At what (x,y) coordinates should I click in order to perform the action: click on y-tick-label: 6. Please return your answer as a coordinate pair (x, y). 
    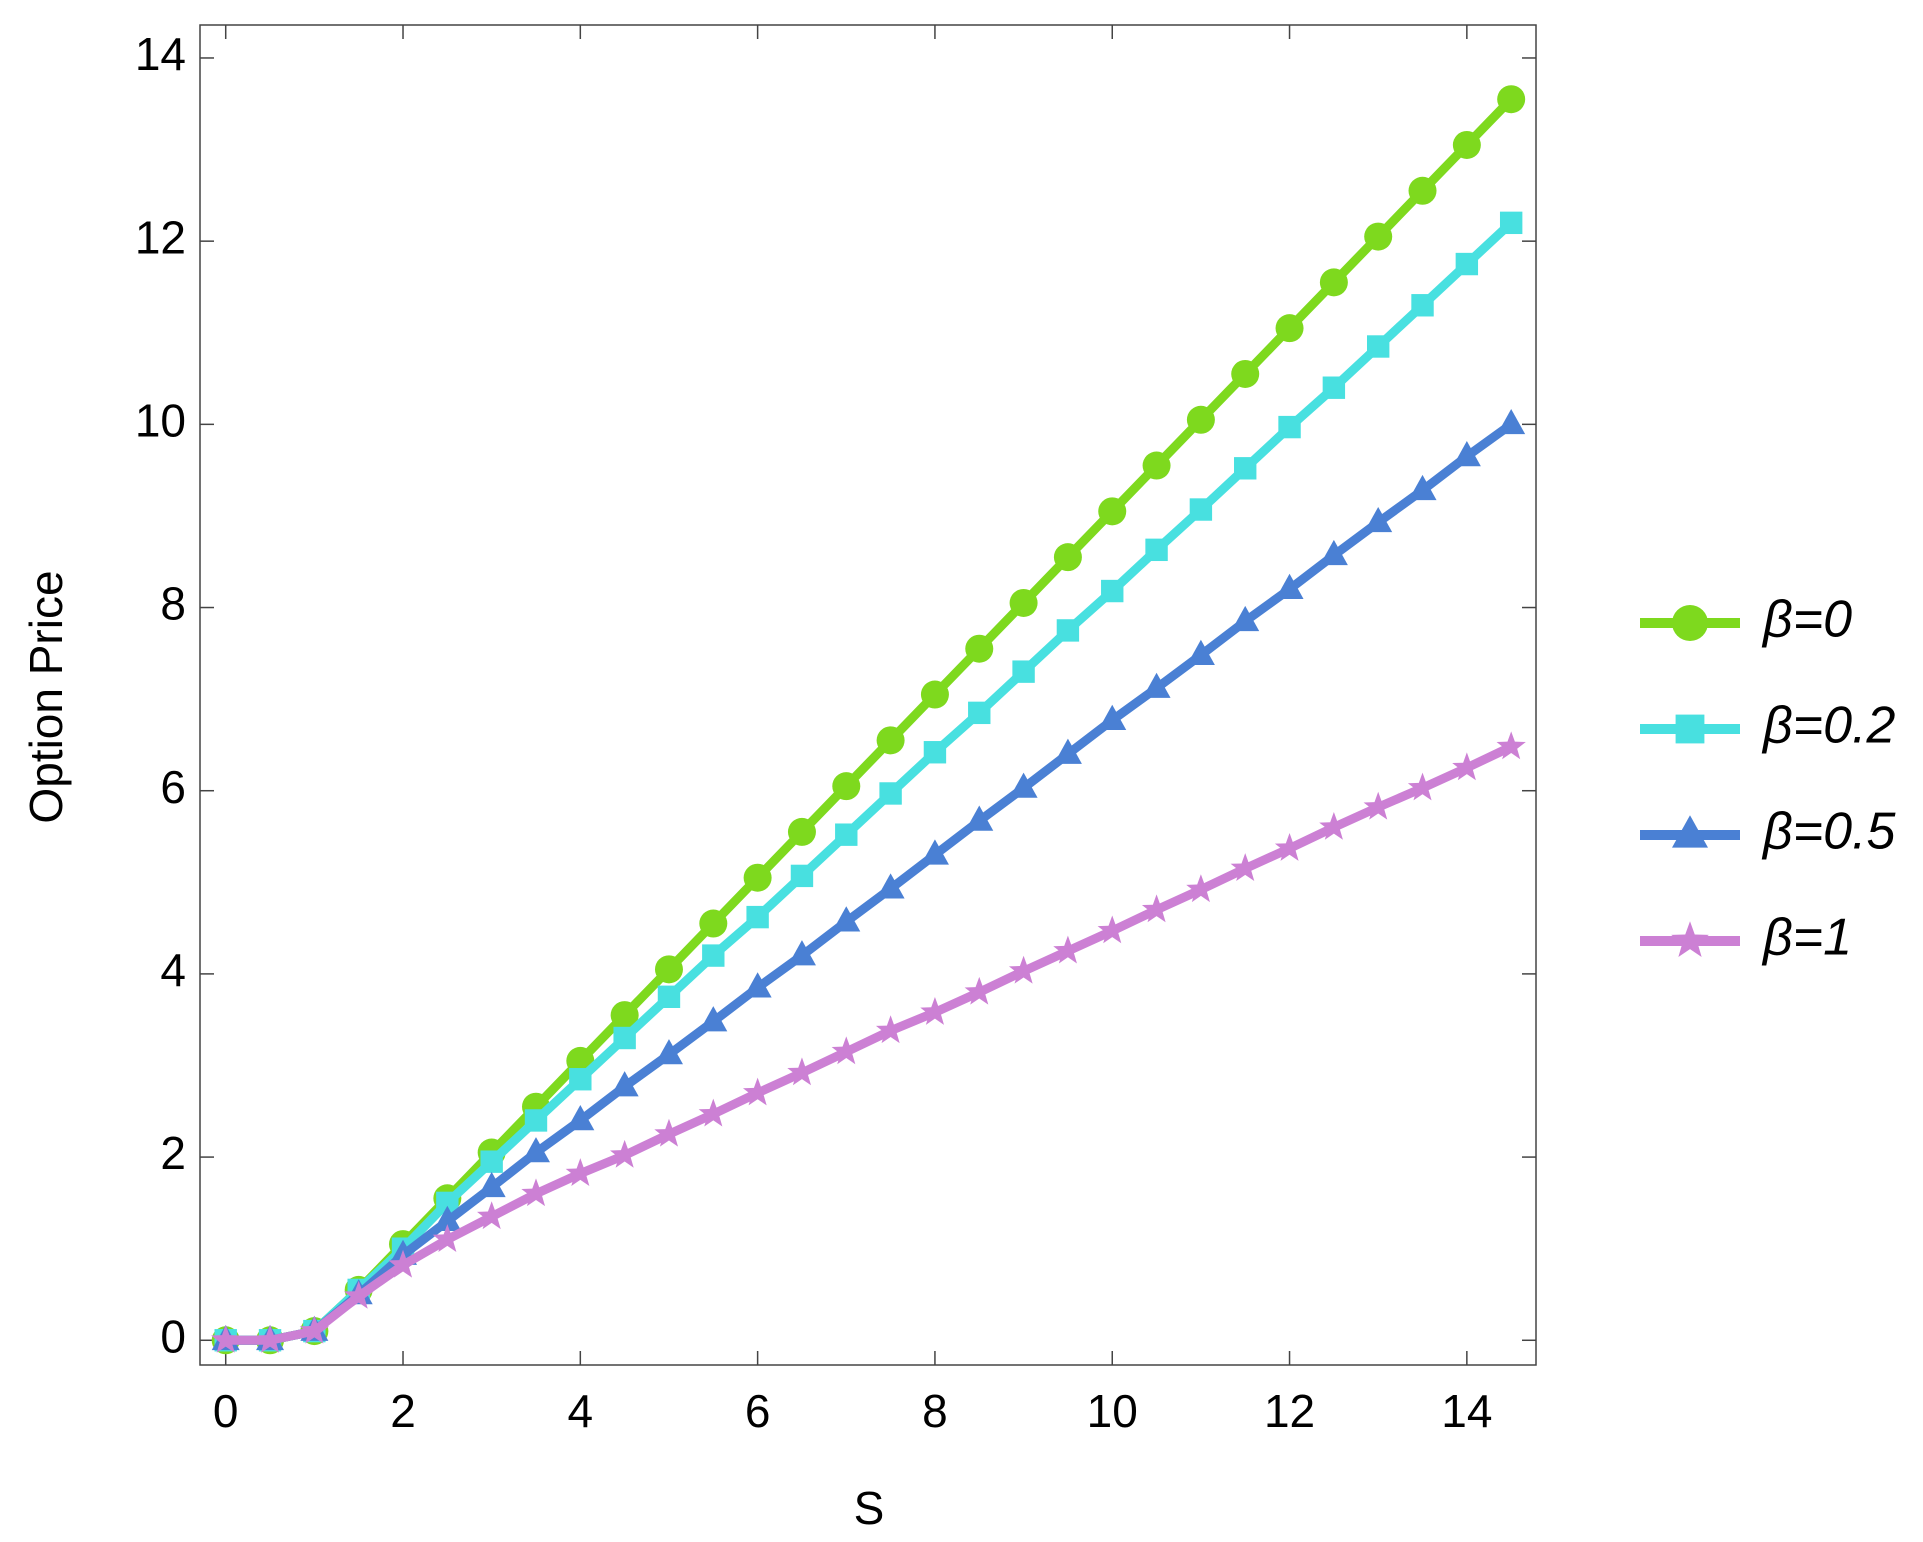
    Looking at the image, I should click on (173, 787).